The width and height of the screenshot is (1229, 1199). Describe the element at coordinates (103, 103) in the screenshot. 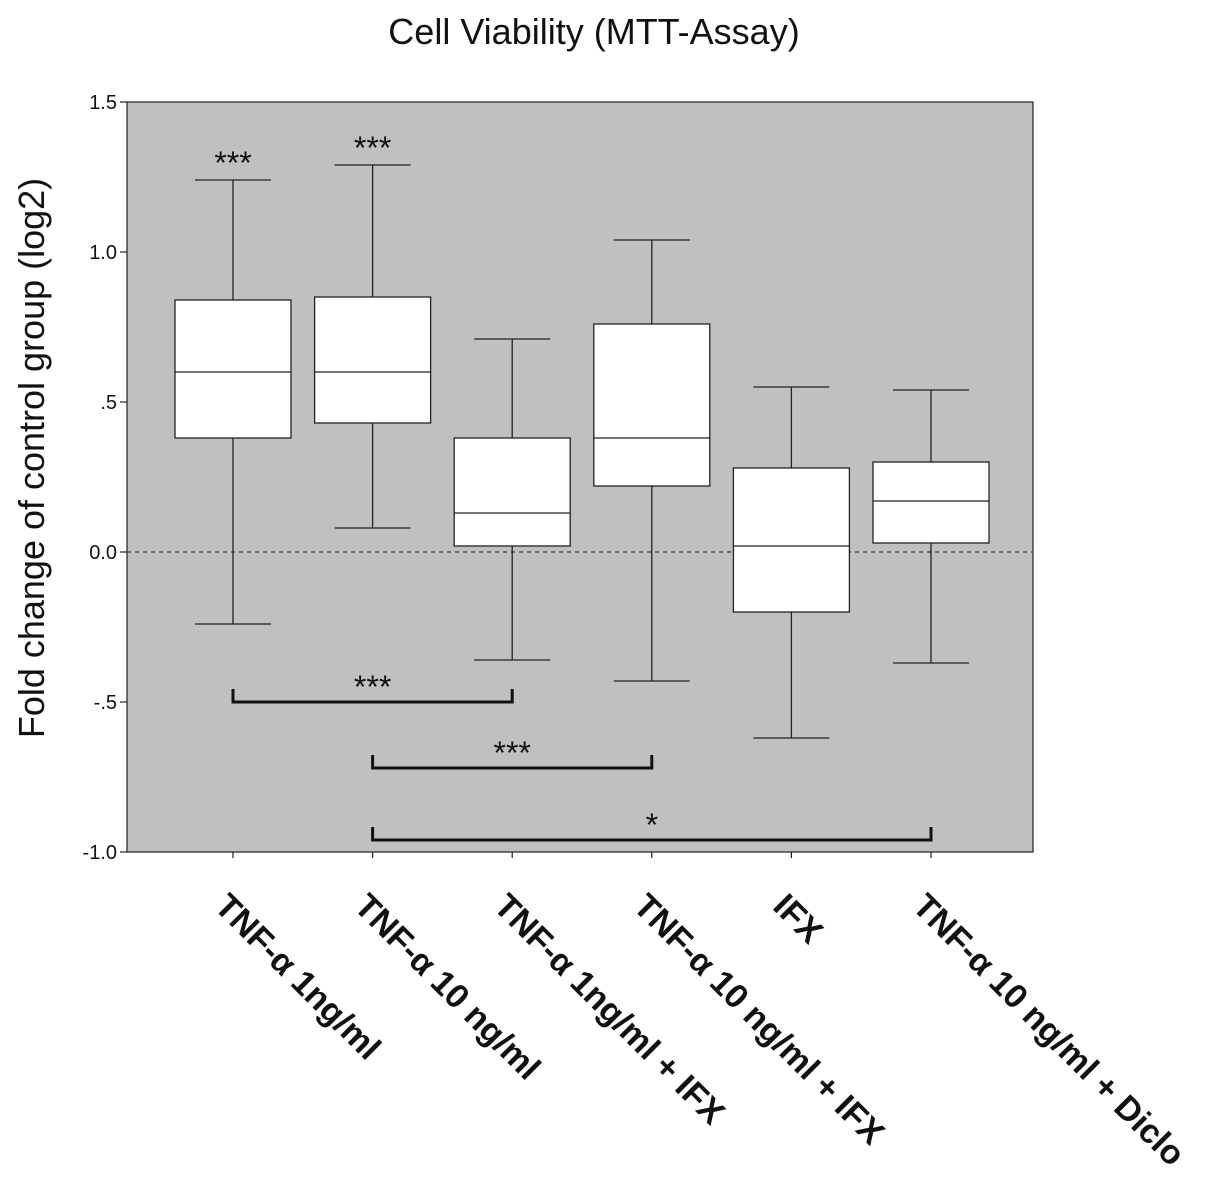

I see `y-tick-label: 1.5` at that location.